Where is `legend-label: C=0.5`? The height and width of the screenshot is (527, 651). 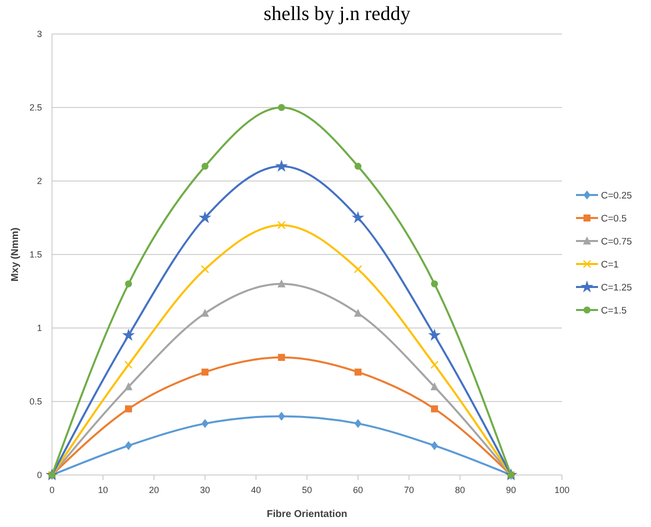
legend-label: C=0.5 is located at coordinates (614, 219).